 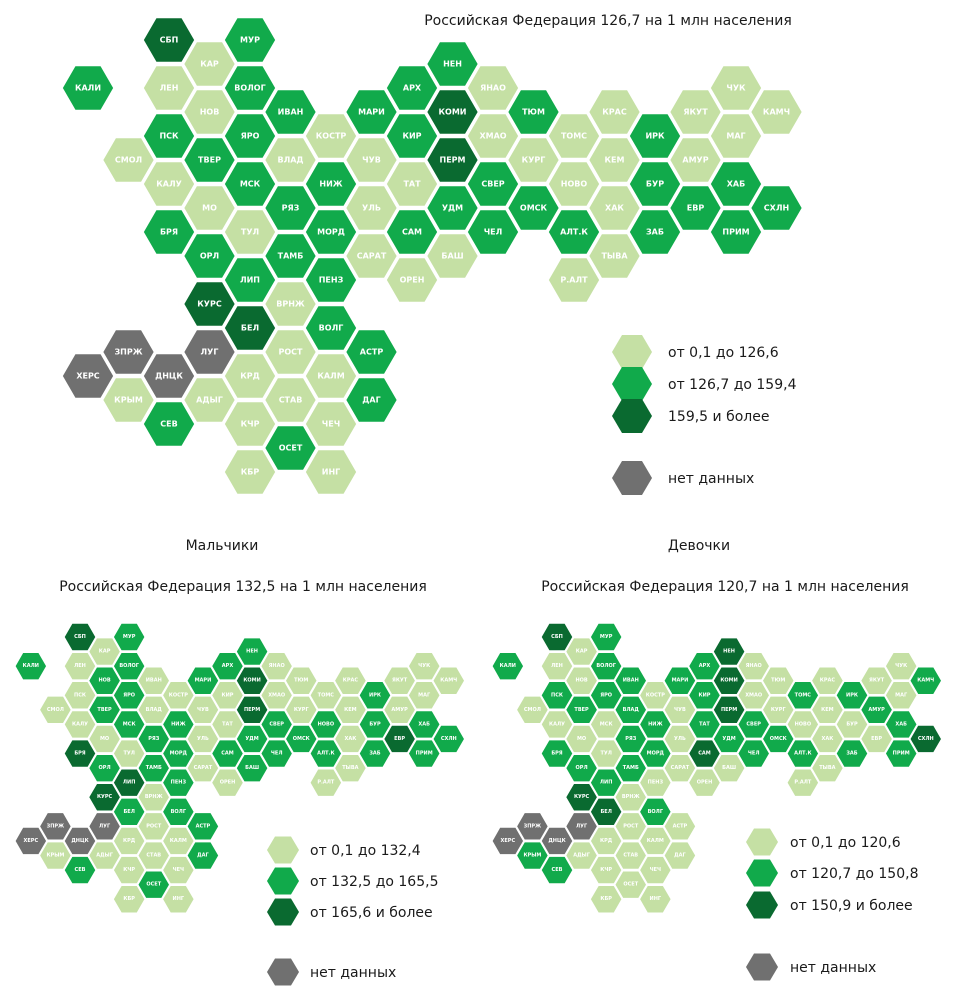 What do you see at coordinates (851, 754) in the screenshot?
I see `region-label: ЗАБ` at bounding box center [851, 754].